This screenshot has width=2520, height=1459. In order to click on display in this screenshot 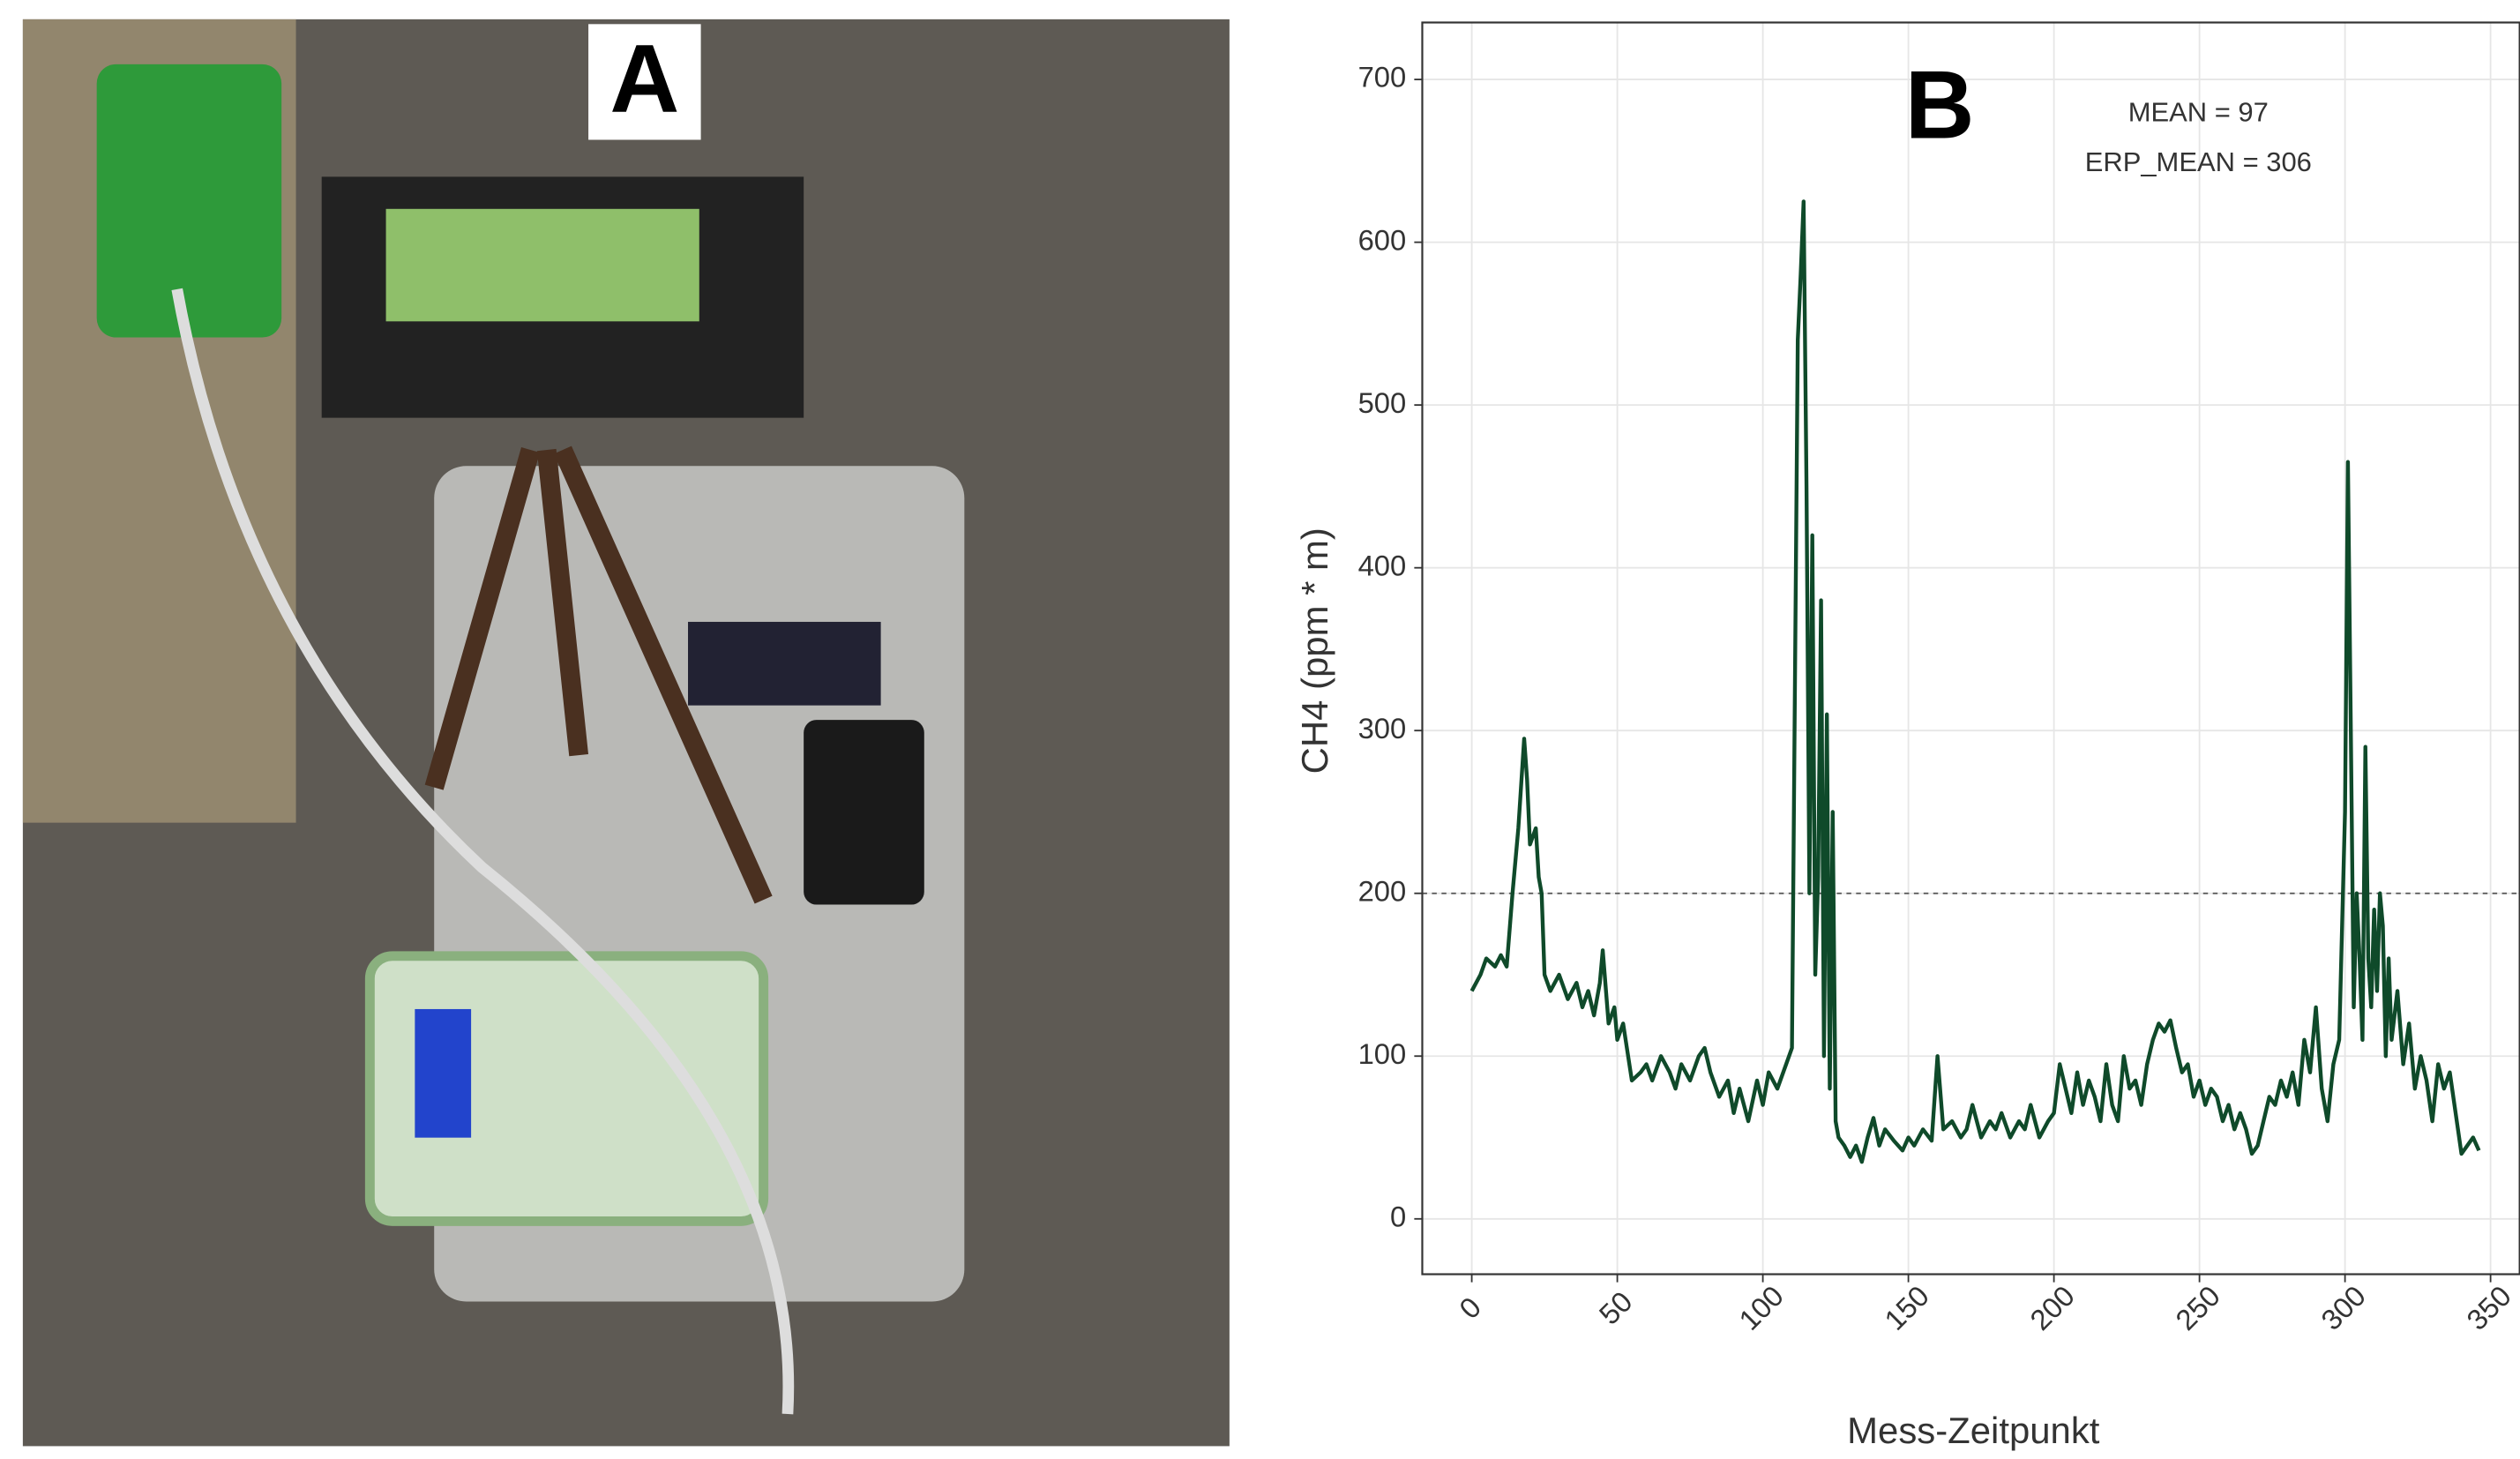, I will do `click(443, 1073)`.